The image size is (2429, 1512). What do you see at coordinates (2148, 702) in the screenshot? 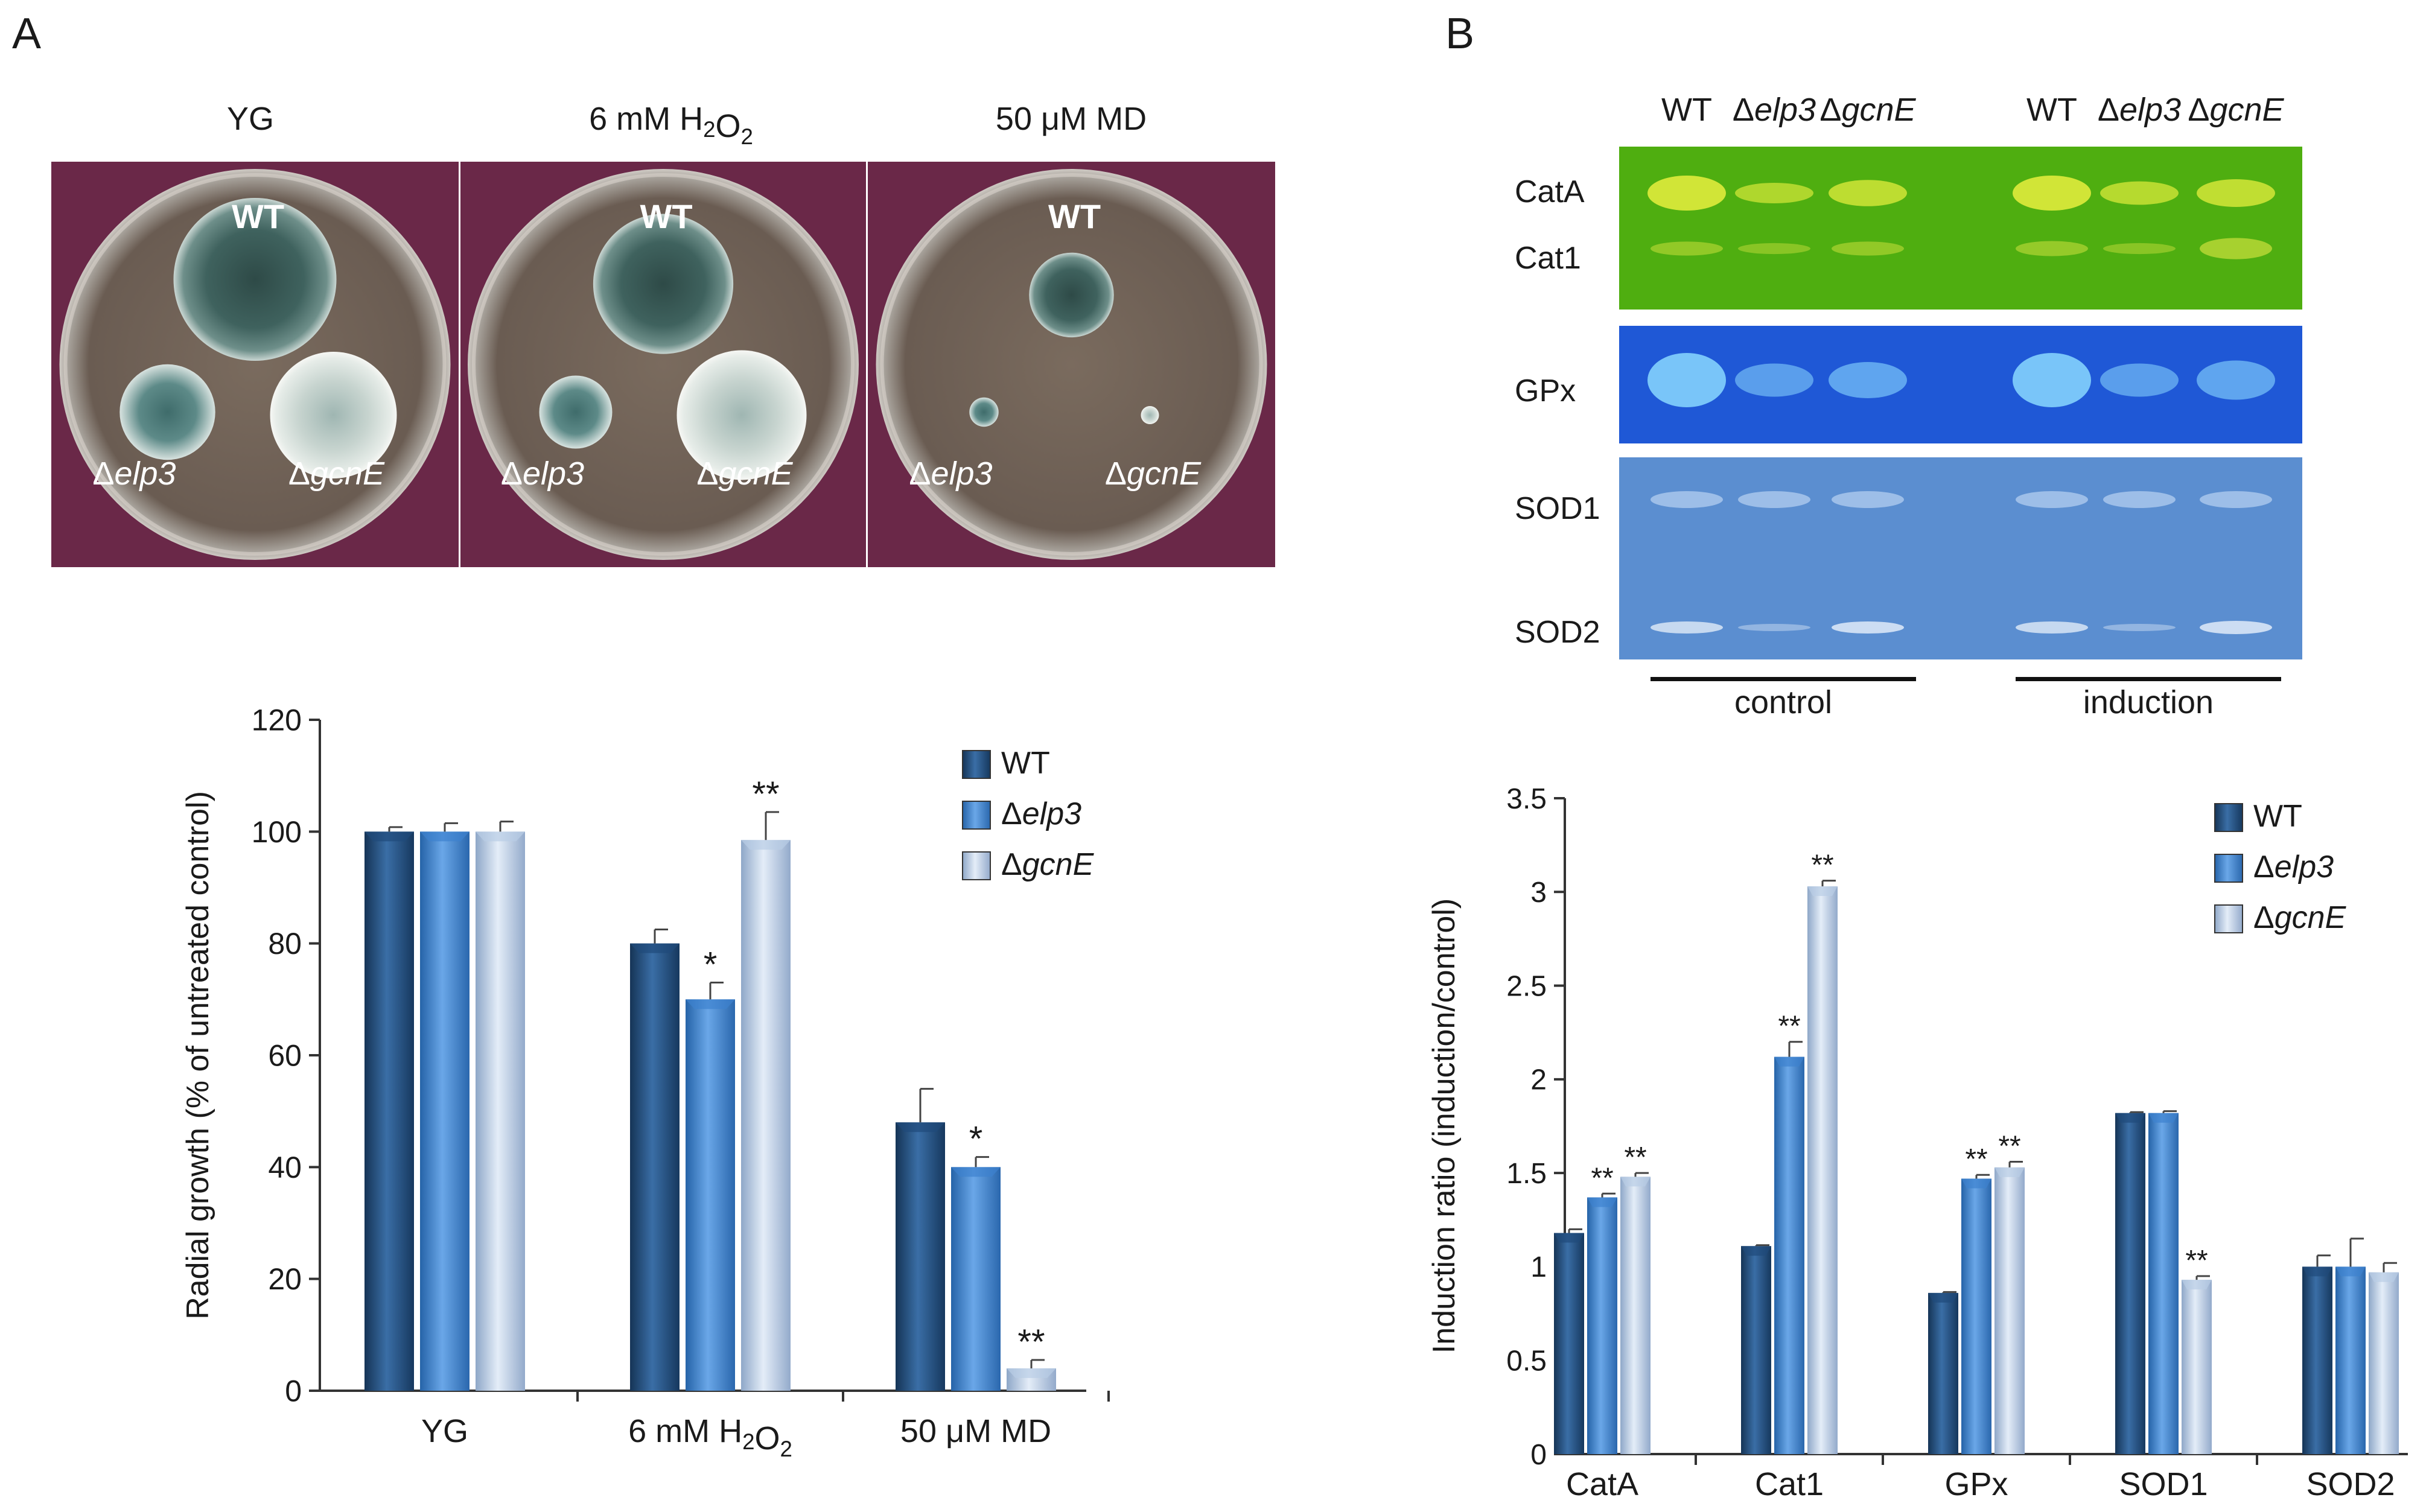
I see `group-label-induction: induction` at bounding box center [2148, 702].